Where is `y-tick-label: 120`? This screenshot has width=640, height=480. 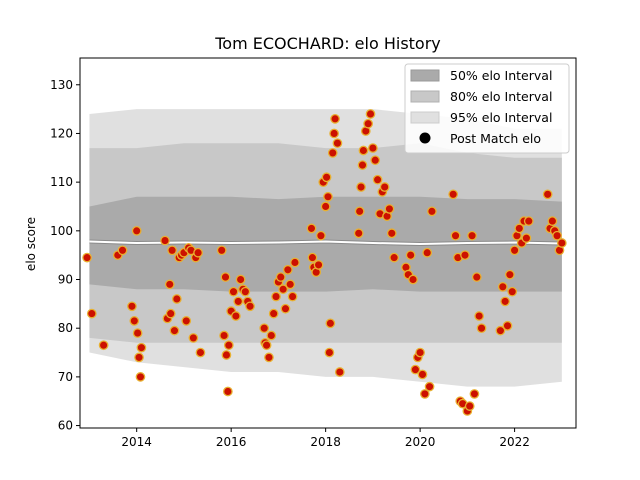 y-tick-label: 120 is located at coordinates (61, 133).